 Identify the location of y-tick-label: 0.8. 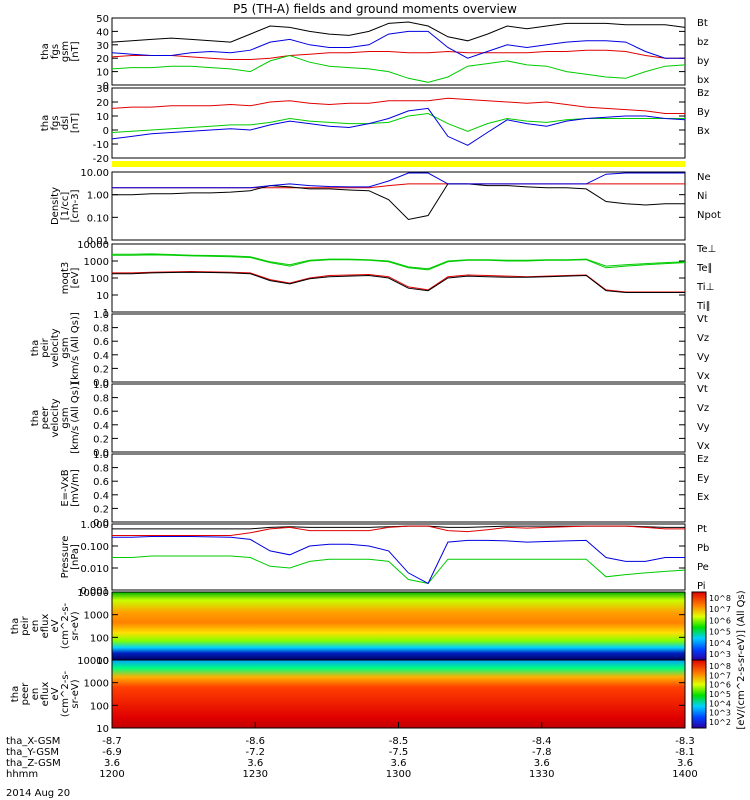
(101, 469).